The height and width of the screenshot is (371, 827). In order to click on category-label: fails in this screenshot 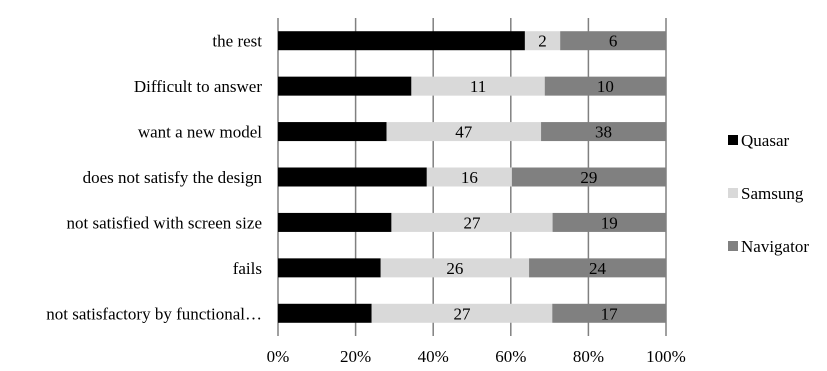, I will do `click(247, 268)`.